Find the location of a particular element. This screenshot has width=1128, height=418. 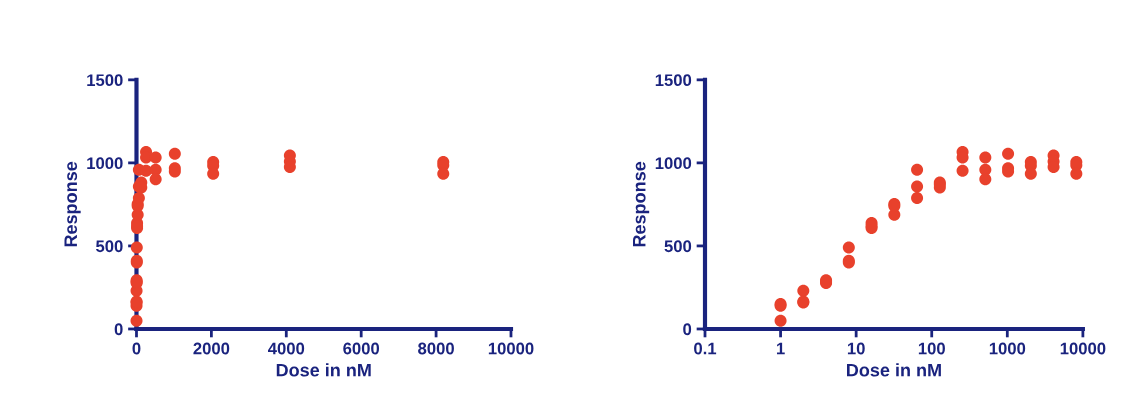

x-tick-label: 6000 is located at coordinates (361, 348).